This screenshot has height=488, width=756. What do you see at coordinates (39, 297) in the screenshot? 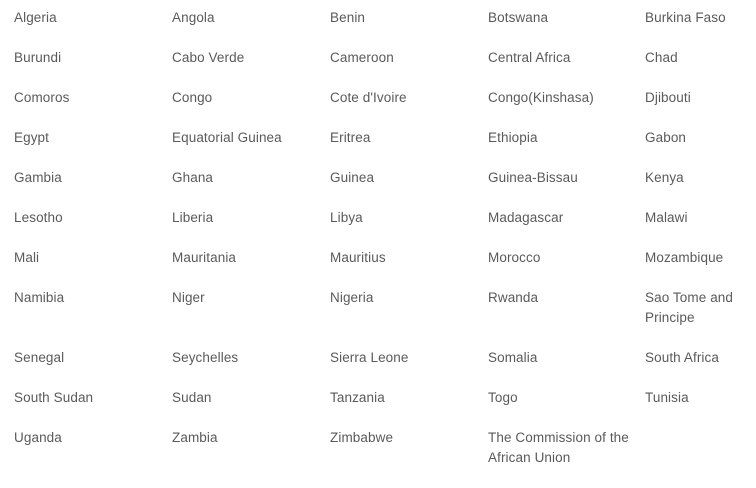
I see `country-name: Namibia` at bounding box center [39, 297].